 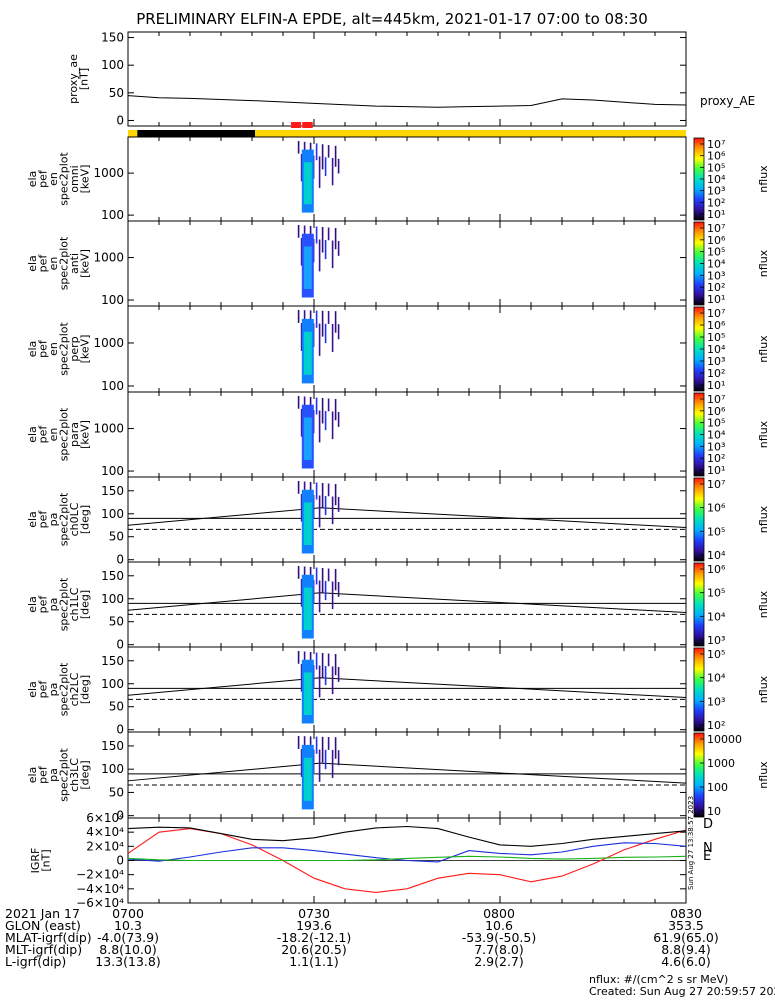 What do you see at coordinates (100, 889) in the screenshot?
I see `igrf-tick-label: −4×10⁴` at bounding box center [100, 889].